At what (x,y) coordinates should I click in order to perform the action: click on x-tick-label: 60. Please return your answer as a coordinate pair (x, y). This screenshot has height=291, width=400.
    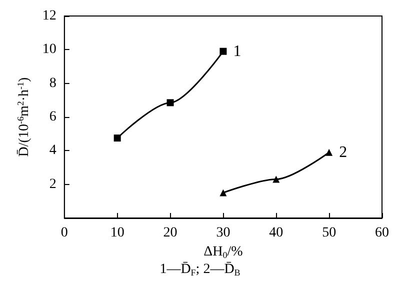
    Looking at the image, I should click on (382, 233).